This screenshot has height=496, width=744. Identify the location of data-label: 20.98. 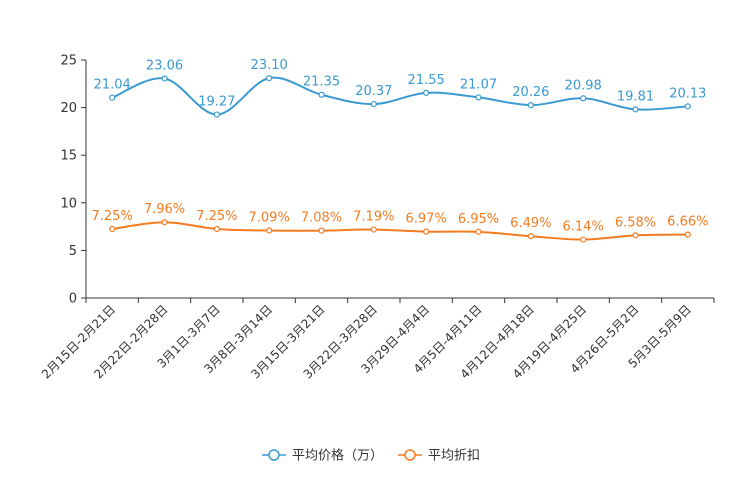
(583, 85).